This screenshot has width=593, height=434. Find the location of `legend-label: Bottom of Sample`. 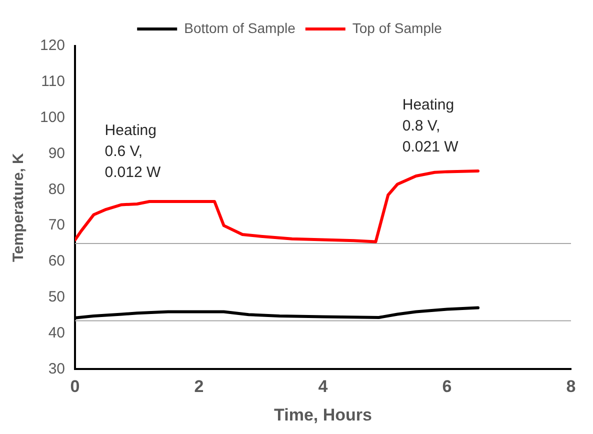

legend-label: Bottom of Sample is located at coordinates (240, 28).